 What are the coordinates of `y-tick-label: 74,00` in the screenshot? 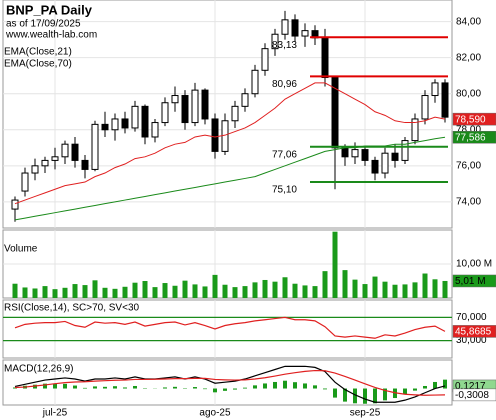 It's located at (468, 202).